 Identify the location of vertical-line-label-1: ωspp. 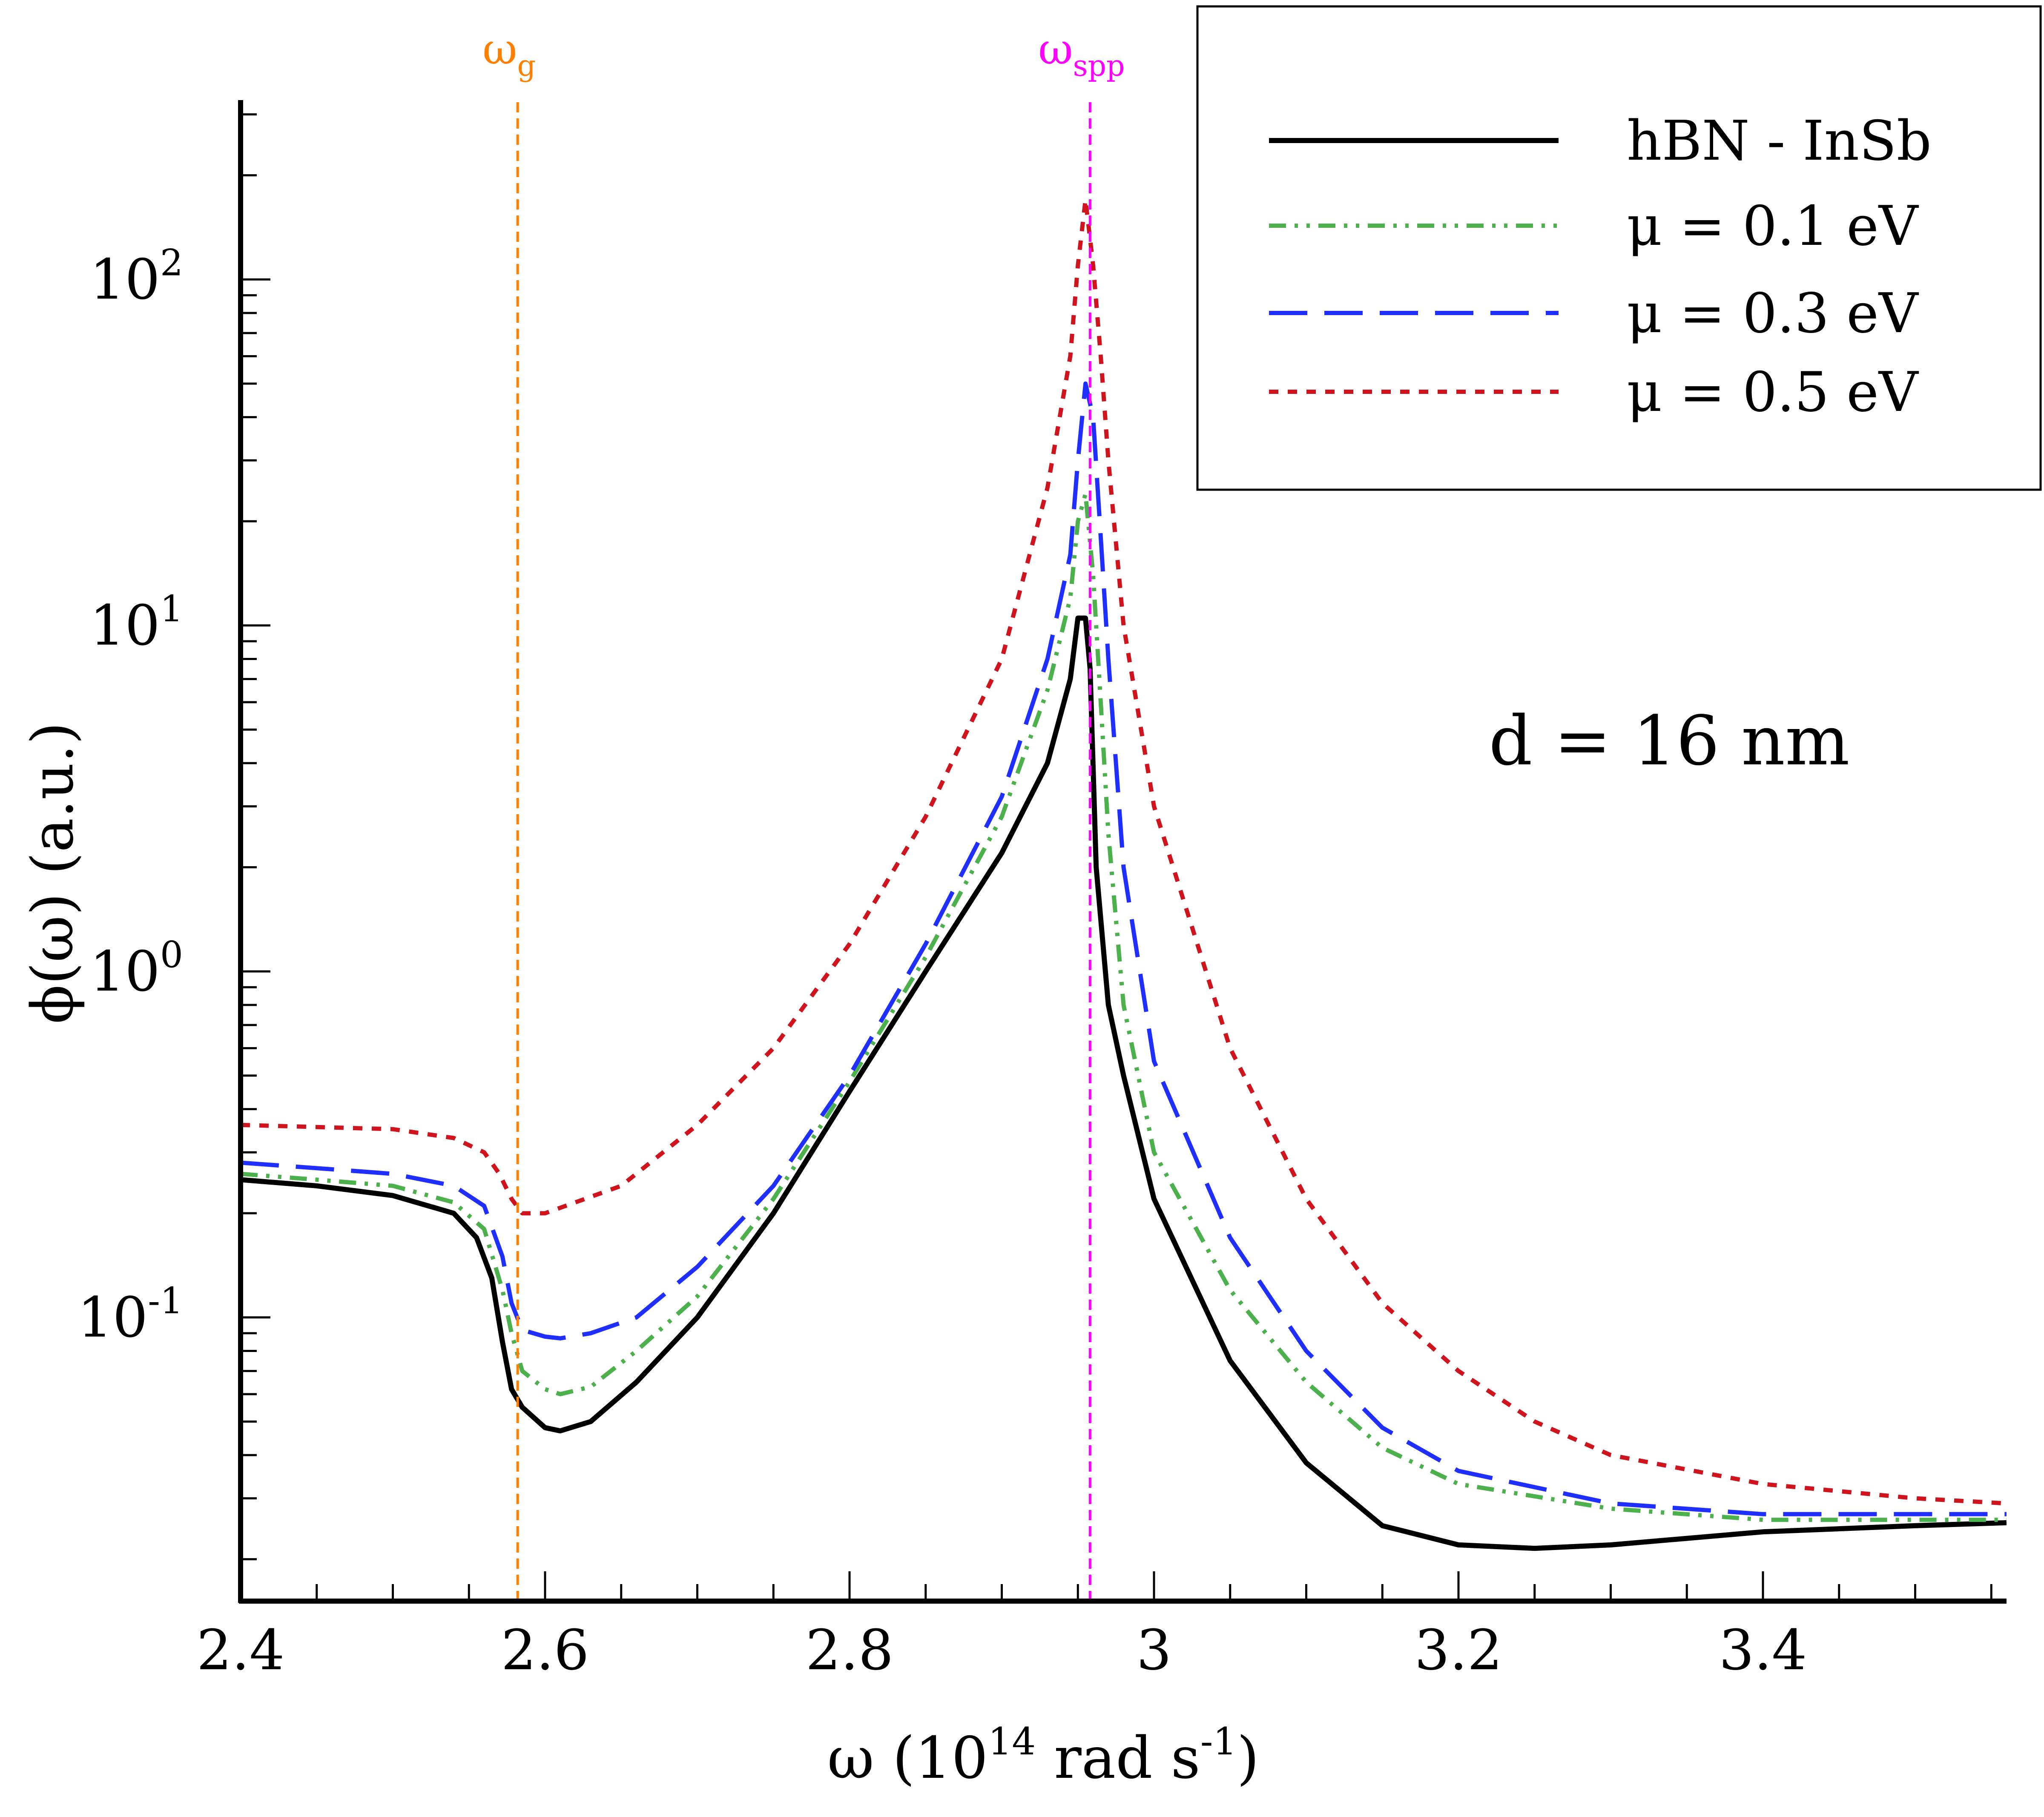
(1081, 53).